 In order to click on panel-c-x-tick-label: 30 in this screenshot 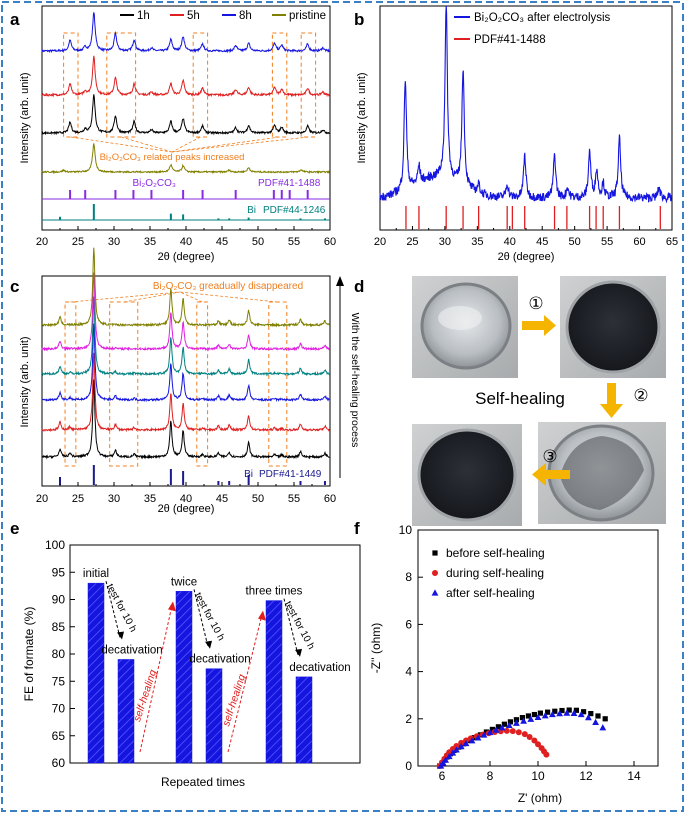, I will do `click(114, 499)`.